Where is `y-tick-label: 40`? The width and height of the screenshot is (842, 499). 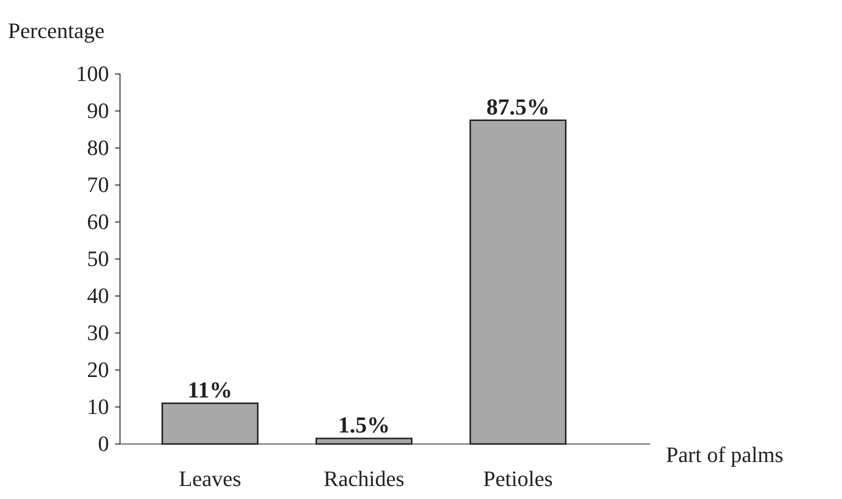
y-tick-label: 40 is located at coordinates (98, 295).